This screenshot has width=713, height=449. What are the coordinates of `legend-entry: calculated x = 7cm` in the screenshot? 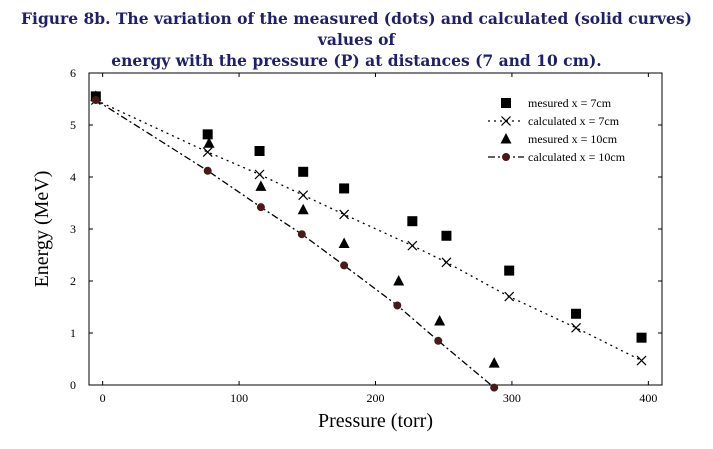 It's located at (554, 121).